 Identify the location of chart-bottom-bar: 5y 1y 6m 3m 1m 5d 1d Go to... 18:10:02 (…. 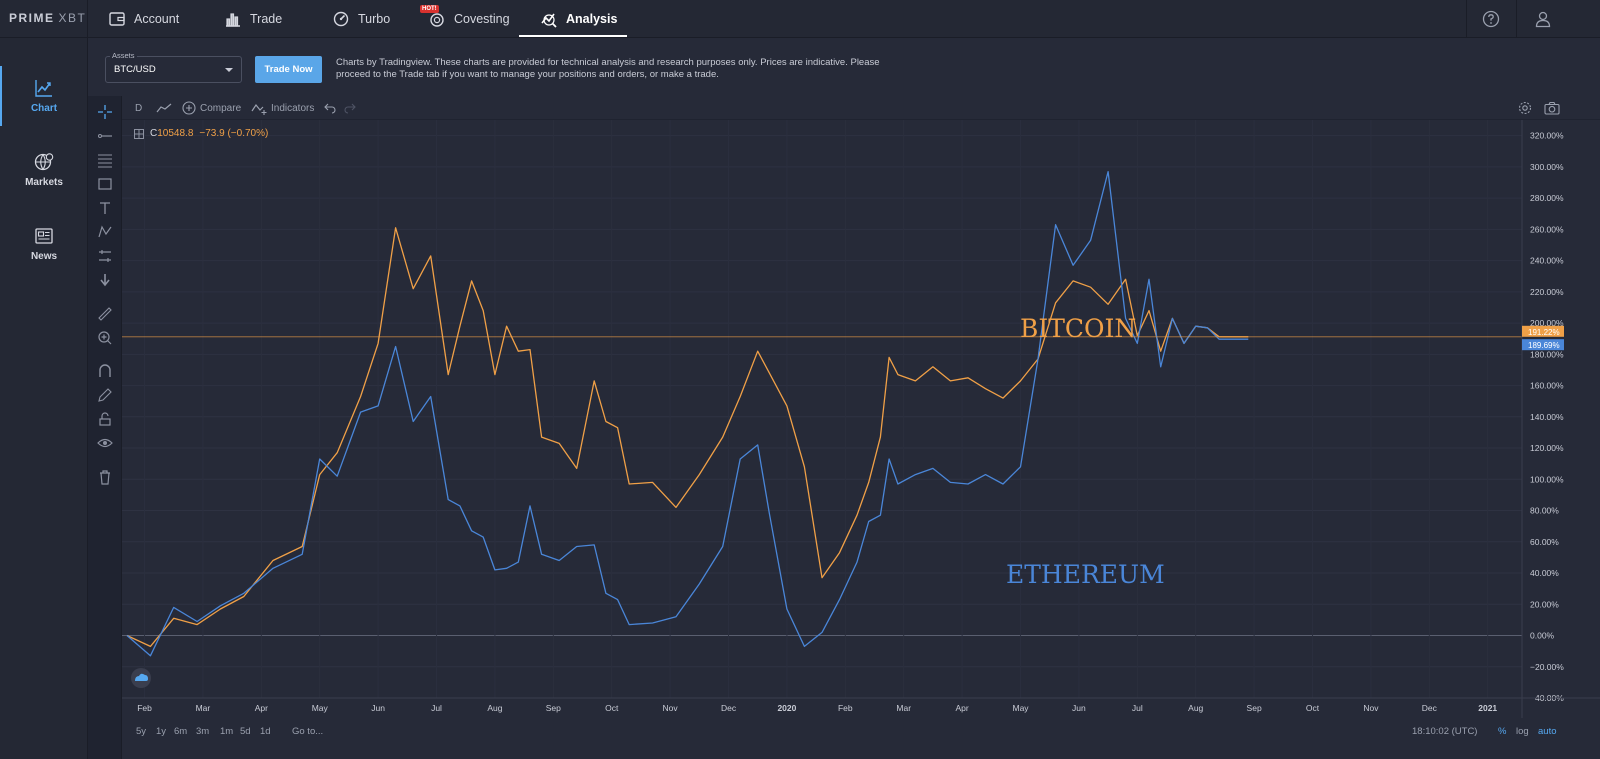
(861, 738).